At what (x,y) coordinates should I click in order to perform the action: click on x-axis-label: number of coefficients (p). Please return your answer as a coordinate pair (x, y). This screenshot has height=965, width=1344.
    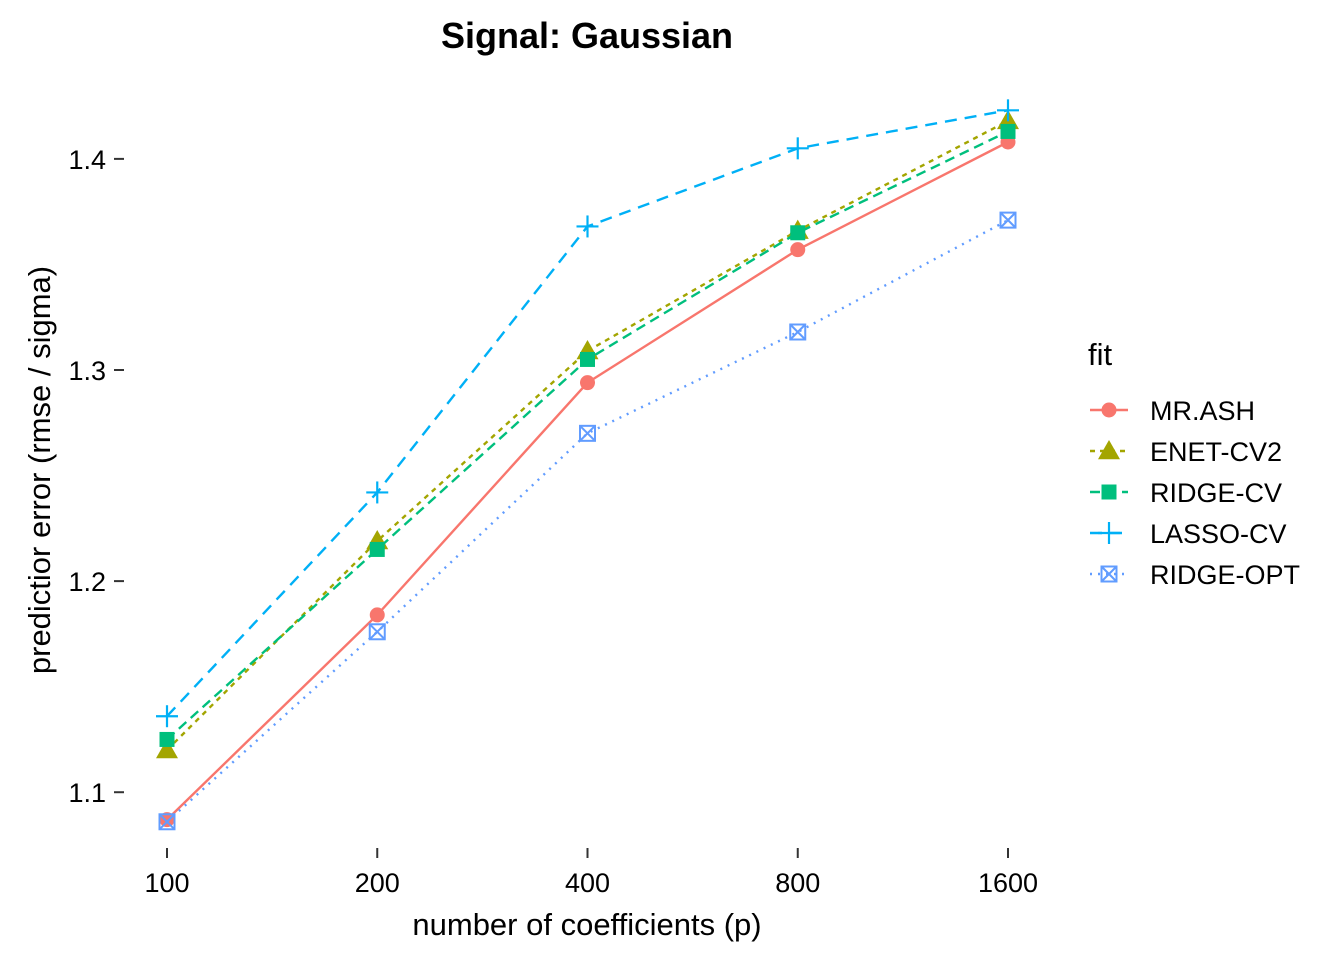
    Looking at the image, I should click on (586, 924).